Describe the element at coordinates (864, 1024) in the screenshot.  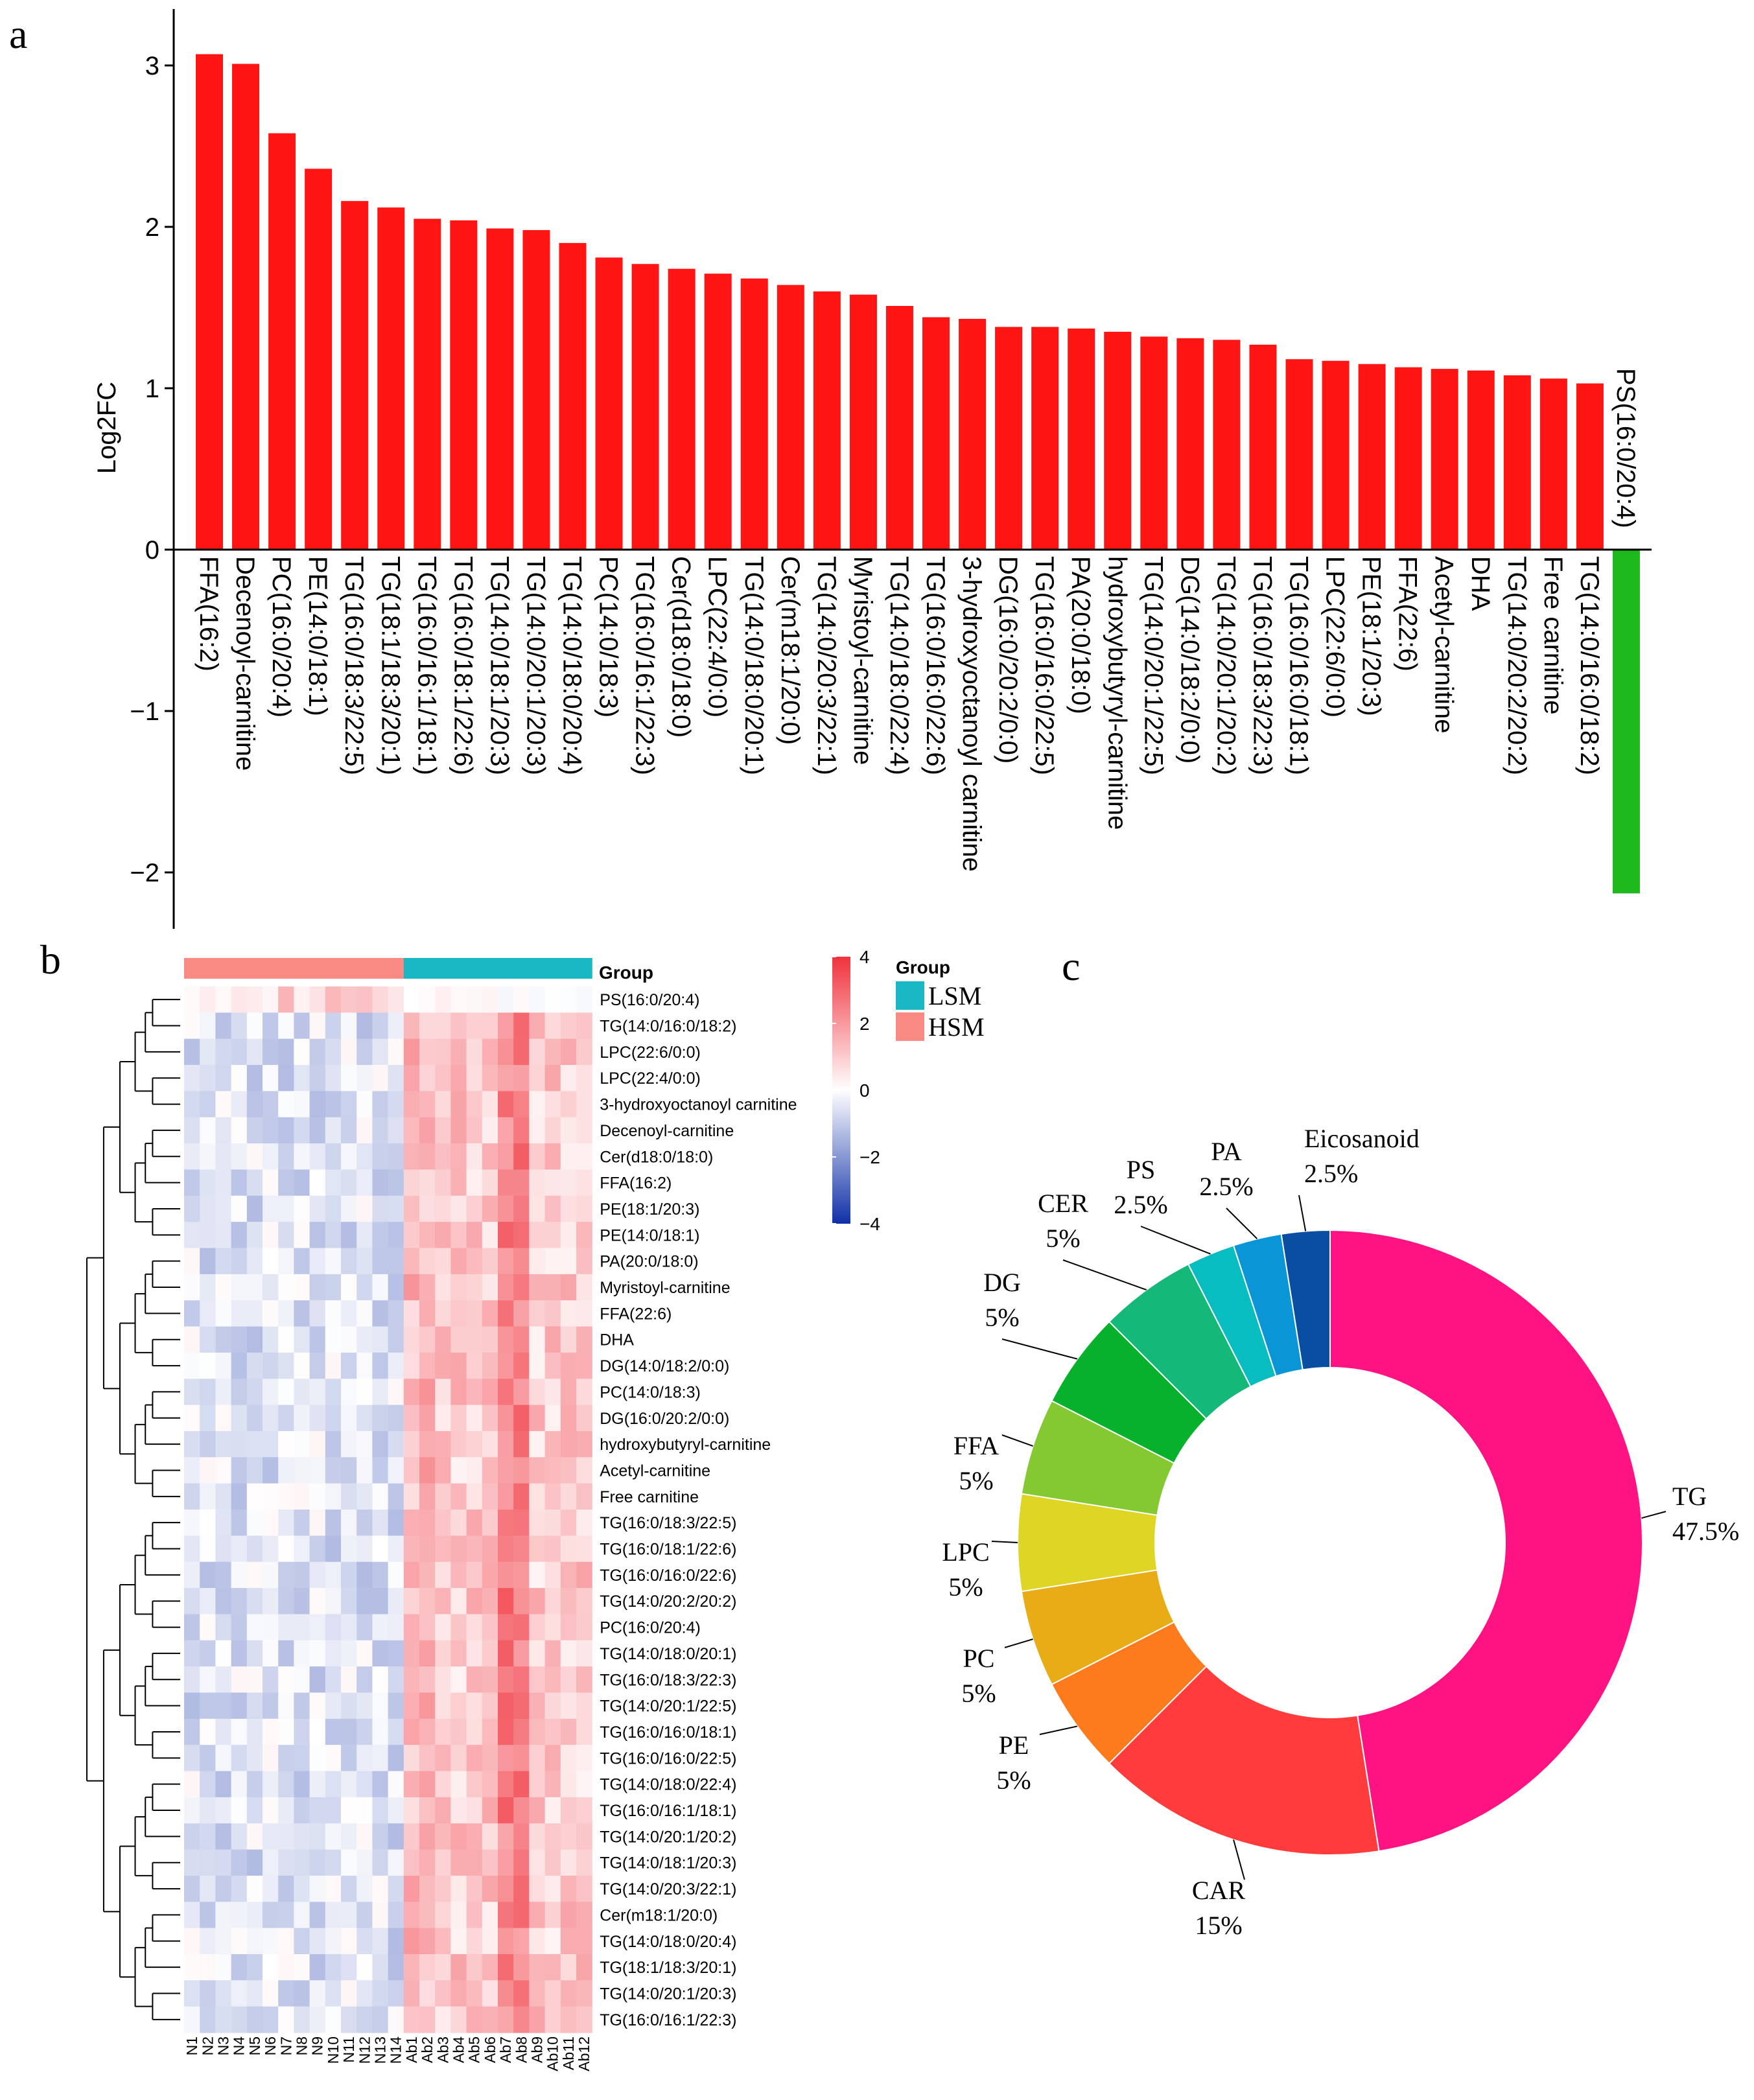
I see `colorbar-tick-label: 2` at that location.